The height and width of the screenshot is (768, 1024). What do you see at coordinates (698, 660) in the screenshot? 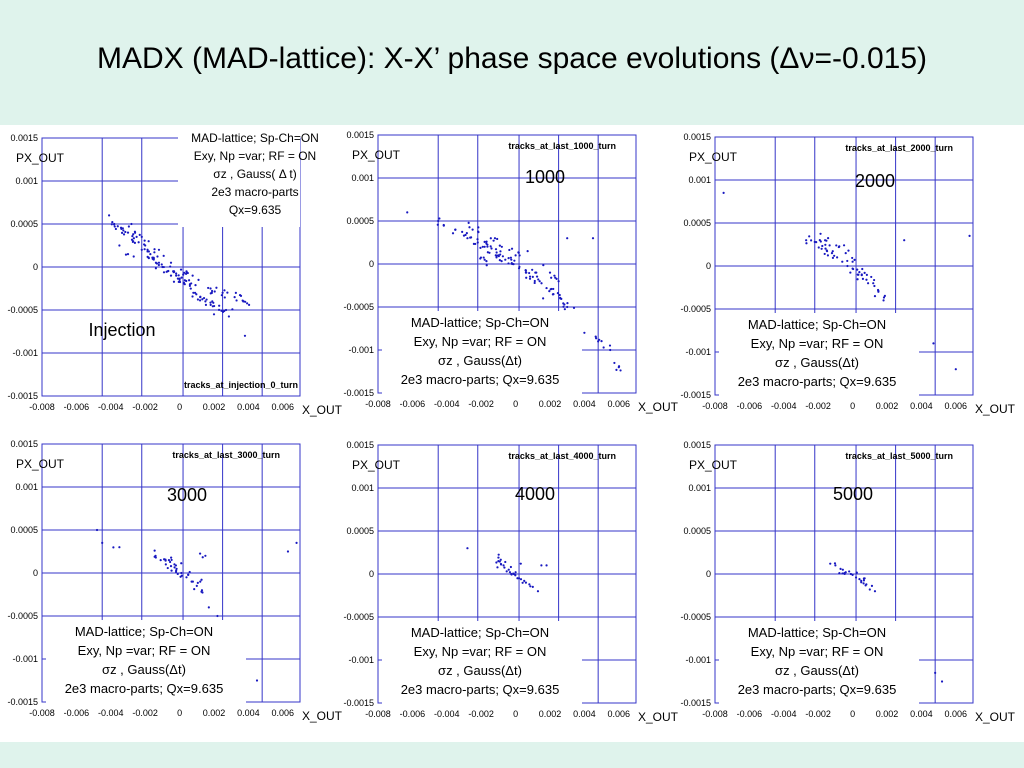
I see `y-tick-label: -0.001` at bounding box center [698, 660].